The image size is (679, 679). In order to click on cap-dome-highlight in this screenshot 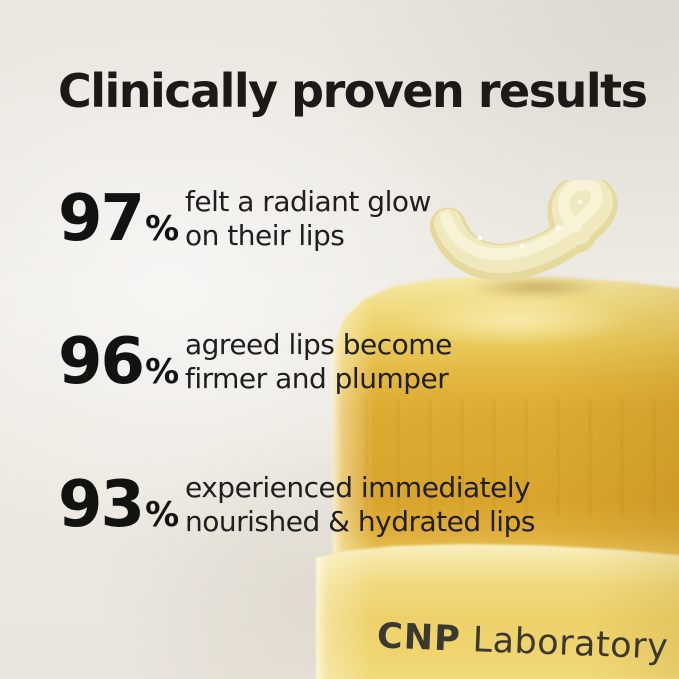, I will do `click(515, 321)`.